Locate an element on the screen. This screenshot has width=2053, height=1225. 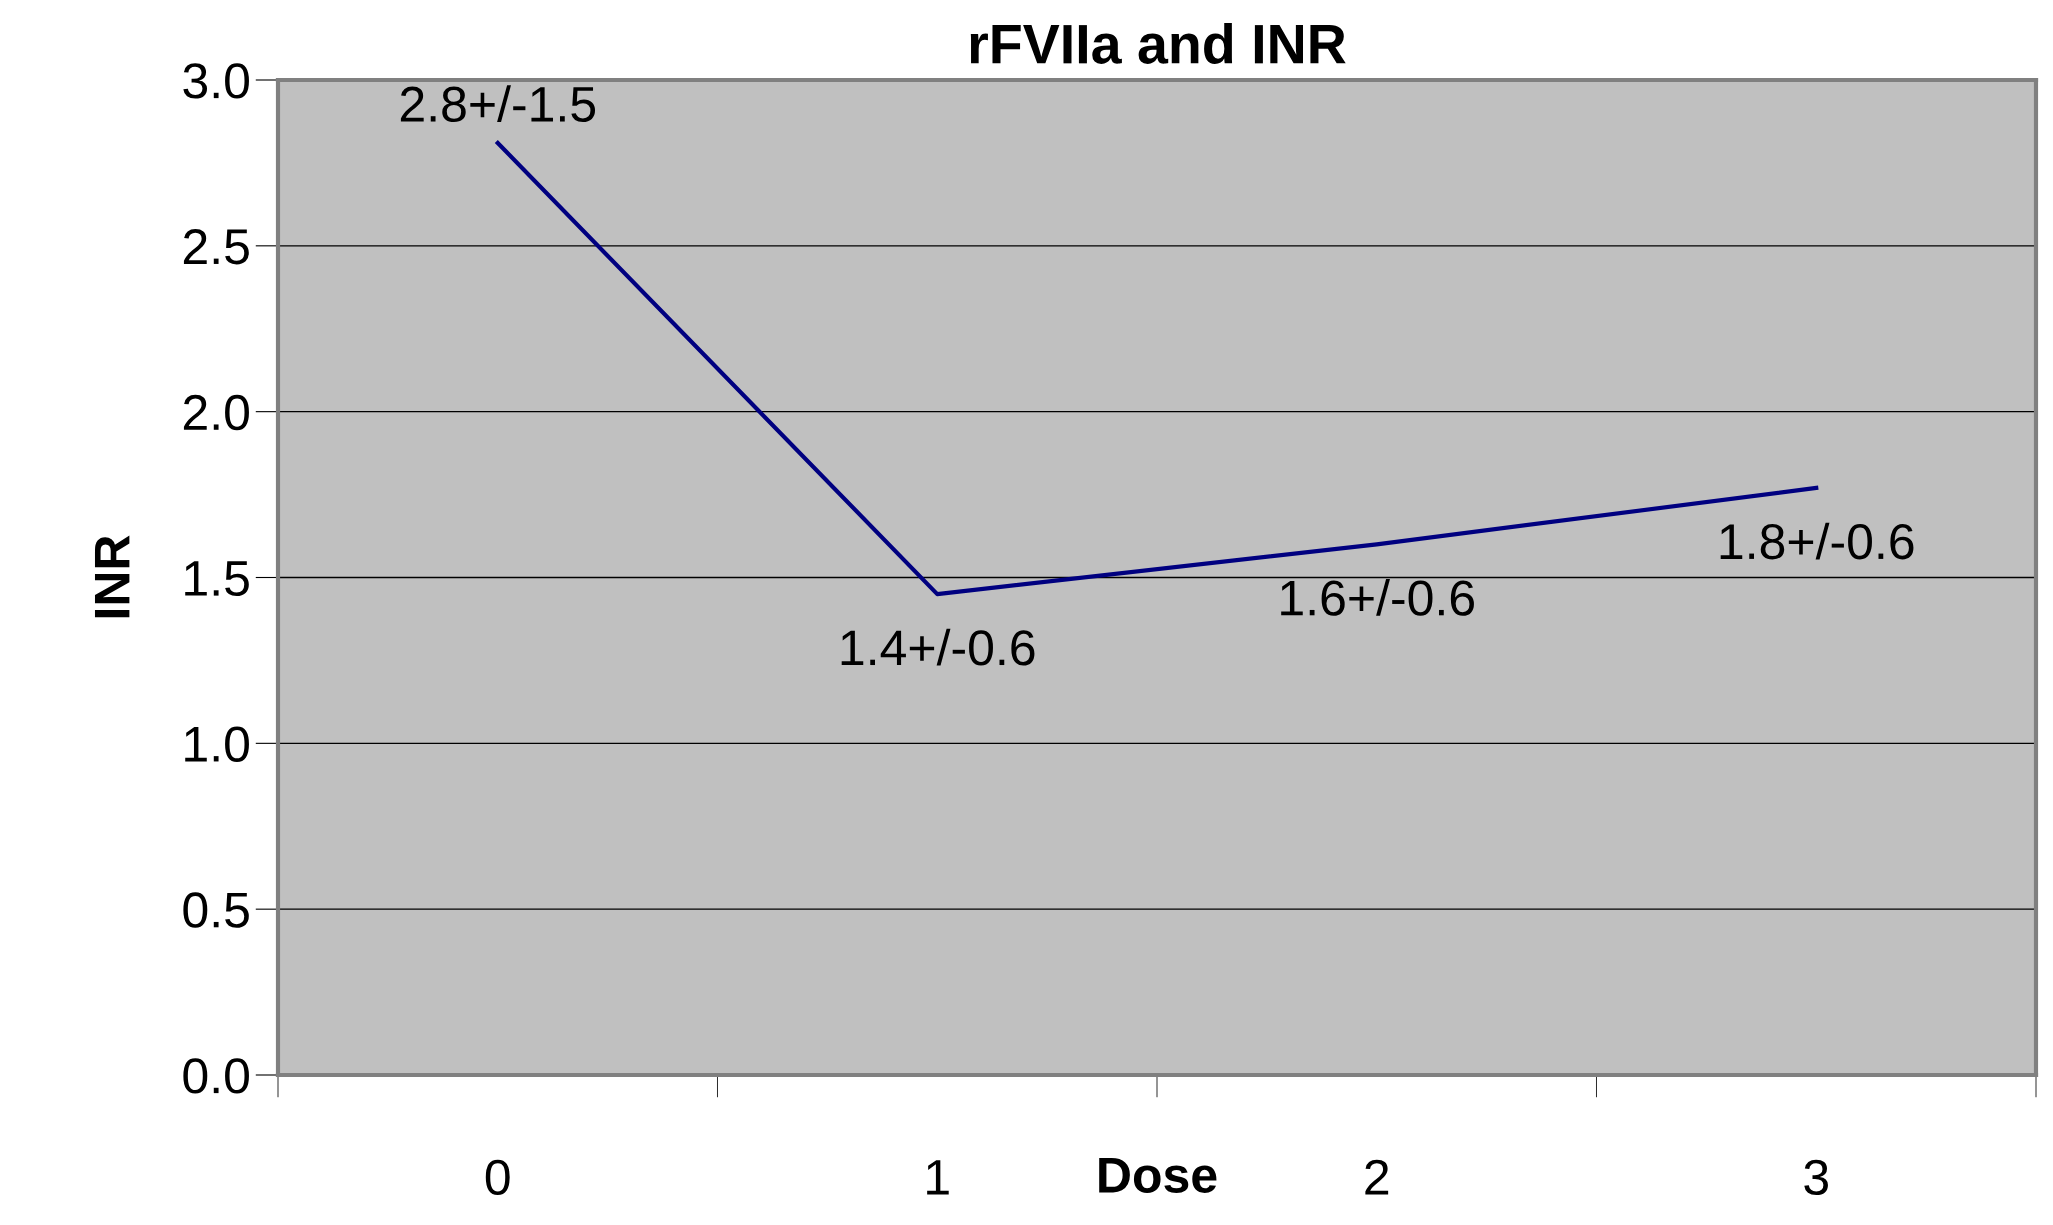
y-tick-label: 0.0 is located at coordinates (216, 1076).